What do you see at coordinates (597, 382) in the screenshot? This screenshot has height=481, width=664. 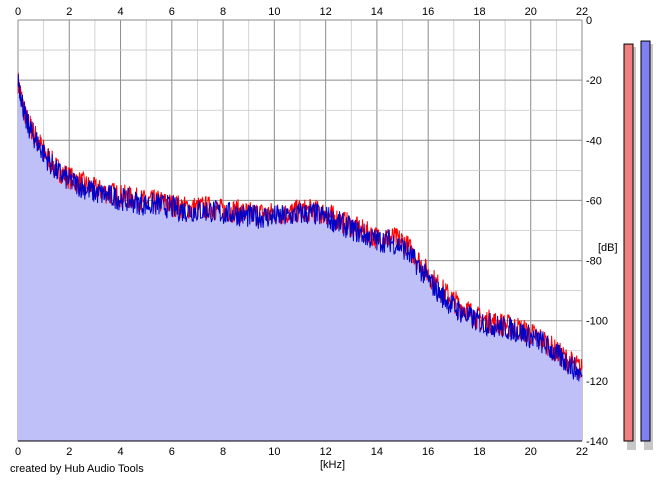 I see `y-tick-label: -120` at bounding box center [597, 382].